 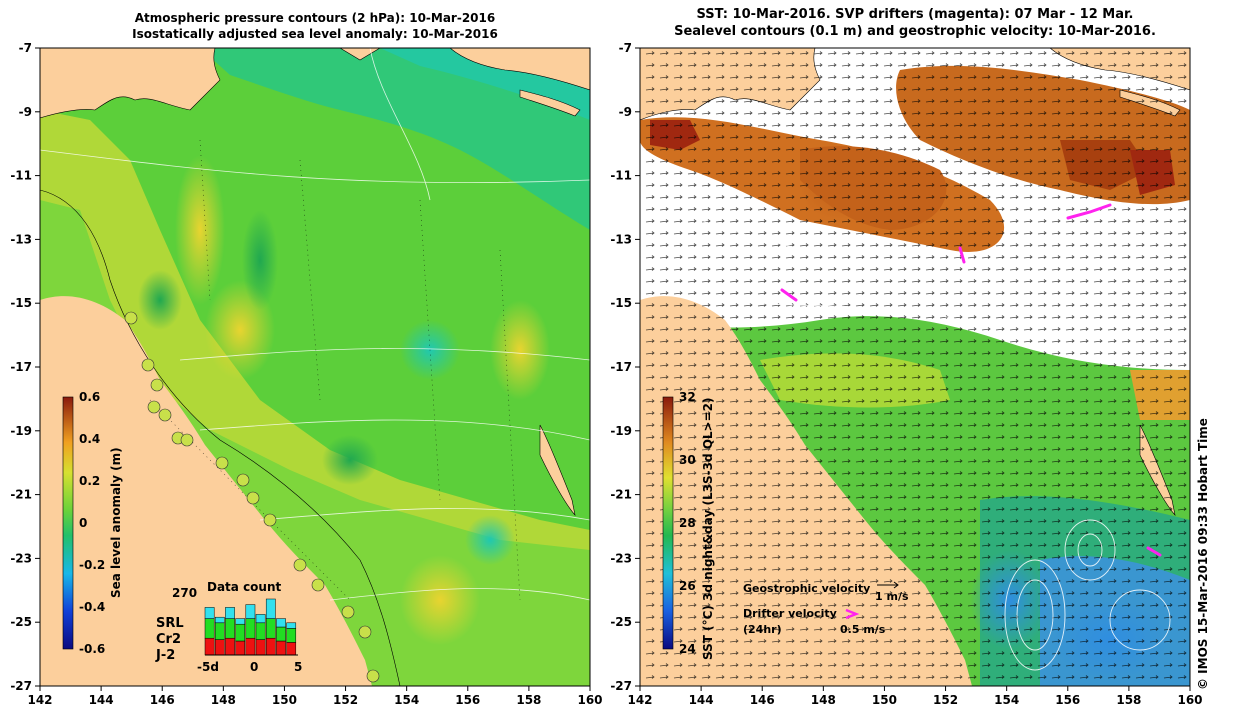 I want to click on left-x-tick-label: 158, so click(x=528, y=700).